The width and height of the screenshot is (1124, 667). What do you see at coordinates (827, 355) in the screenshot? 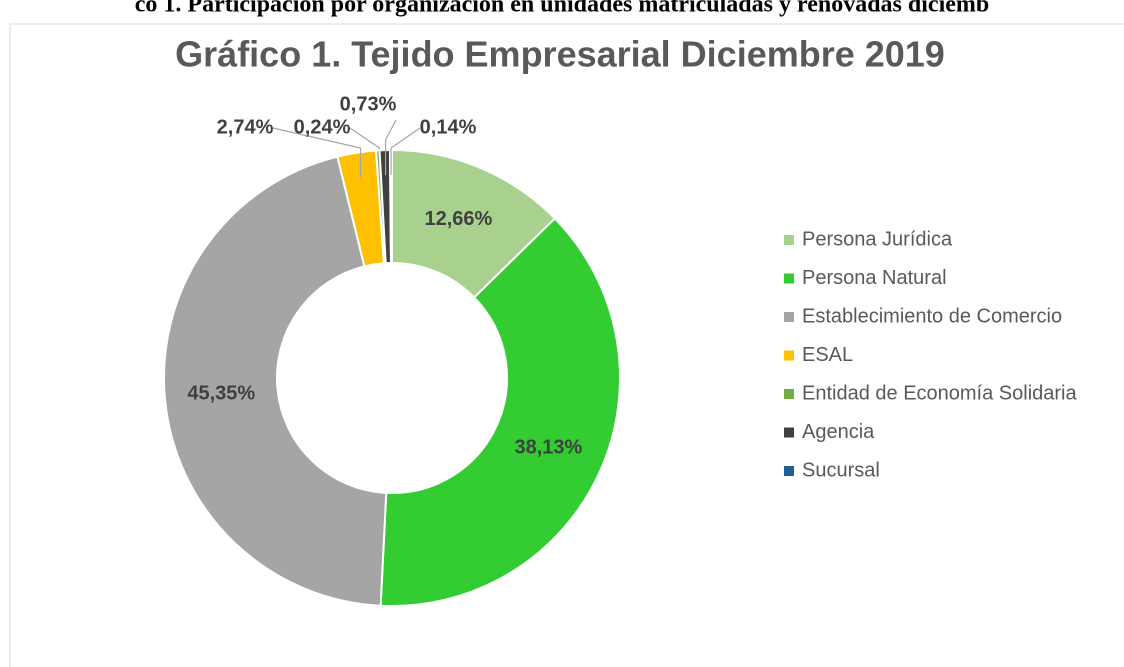
I see `legend-label: ESAL` at bounding box center [827, 355].